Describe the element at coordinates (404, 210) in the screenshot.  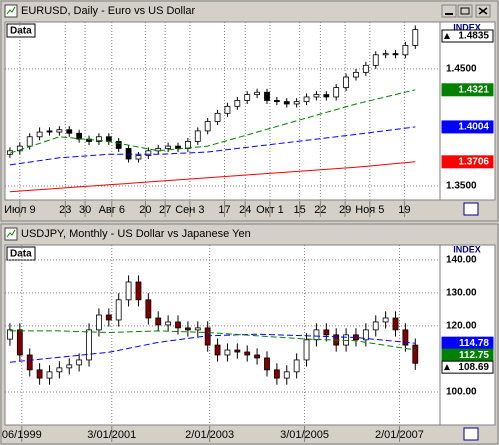
I see `x-tick-label: 19` at that location.